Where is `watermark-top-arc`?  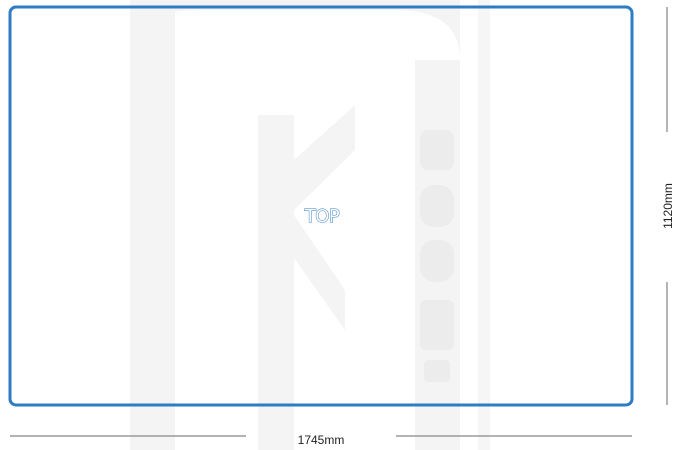
watermark-top-arc is located at coordinates (295, 30).